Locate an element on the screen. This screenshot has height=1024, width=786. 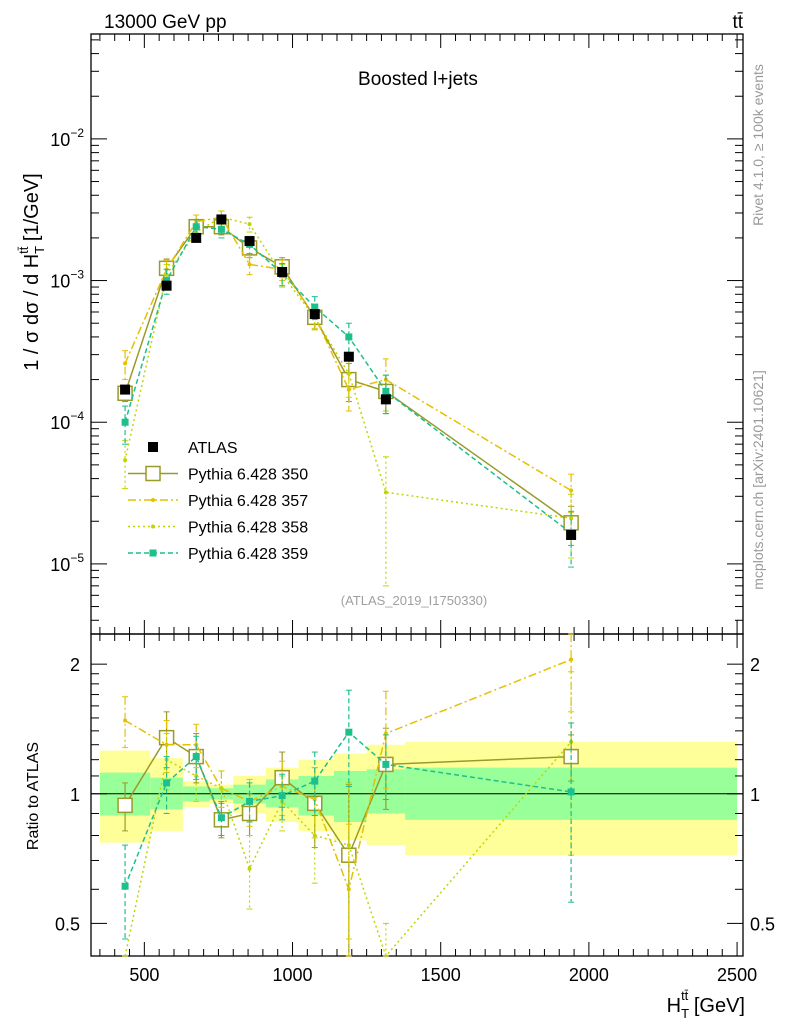
analysis-id: (ATLAS_2019_I1750330) is located at coordinates (414, 600).